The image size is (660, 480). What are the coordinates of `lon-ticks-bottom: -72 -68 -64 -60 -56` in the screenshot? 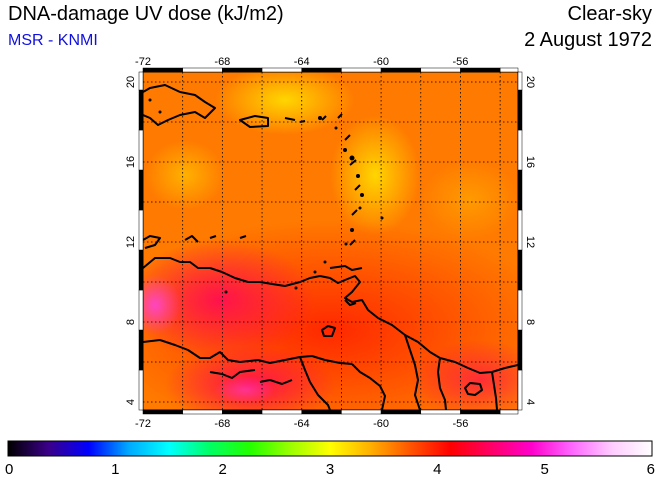 It's located at (301, 424).